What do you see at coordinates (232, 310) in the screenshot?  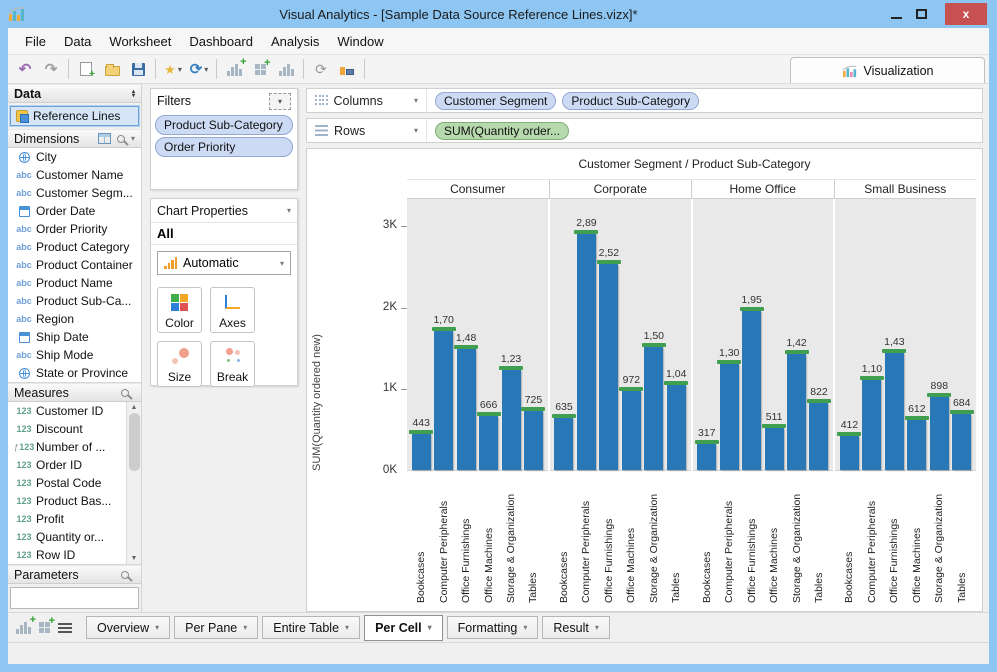 I see `axes-button: Axes` at bounding box center [232, 310].